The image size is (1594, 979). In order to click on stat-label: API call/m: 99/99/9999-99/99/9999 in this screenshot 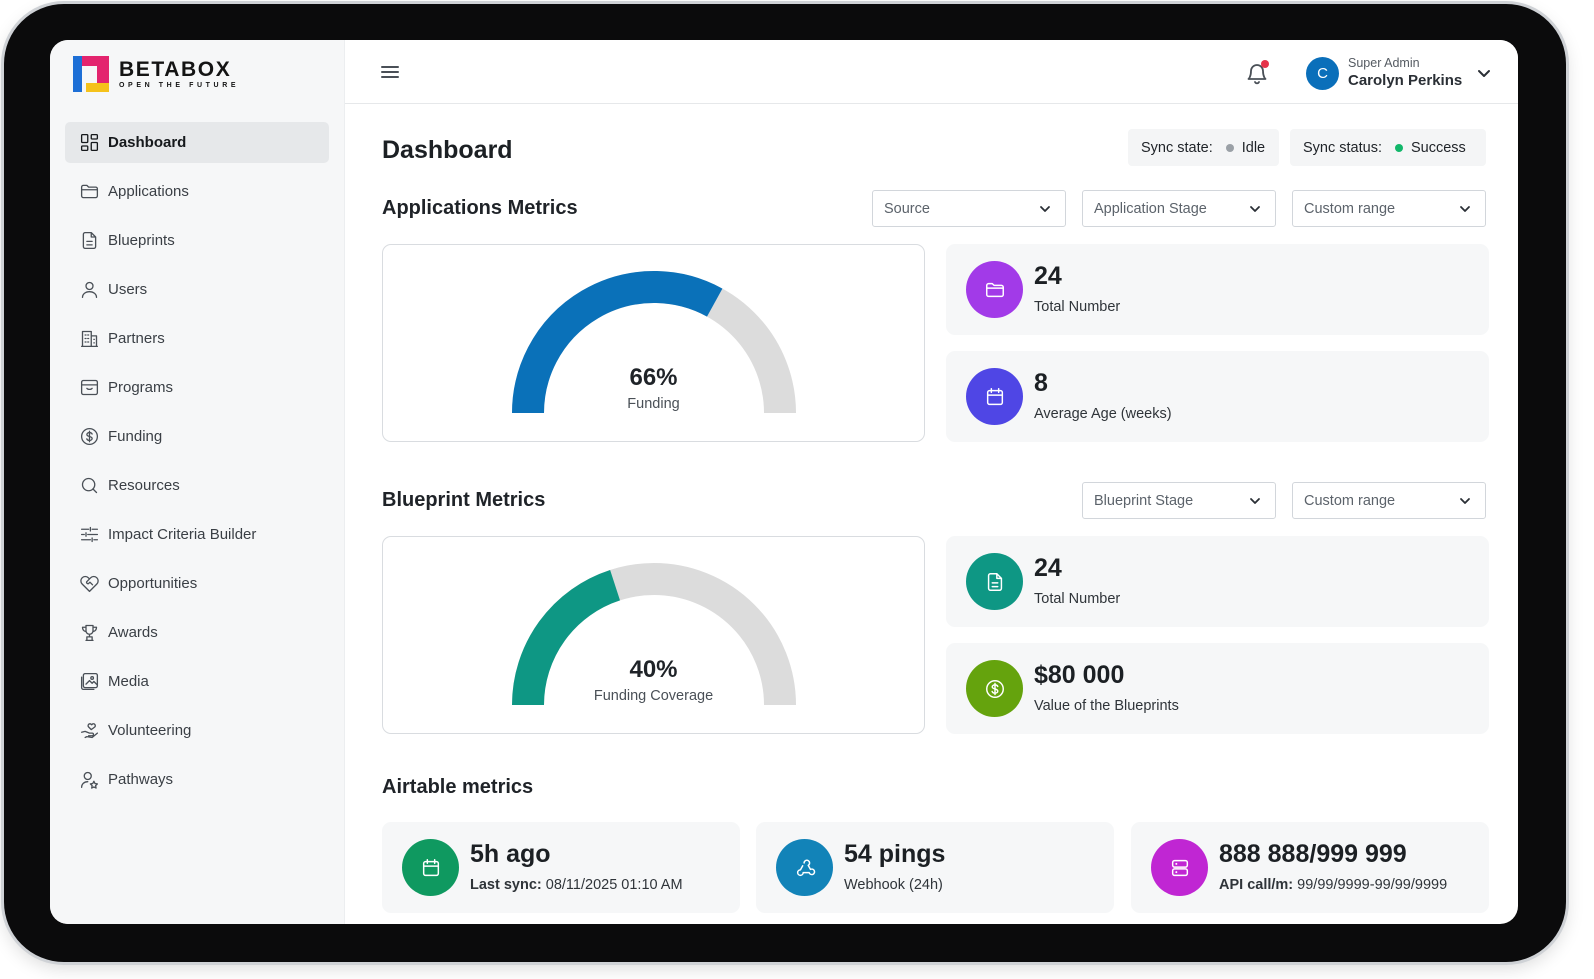, I will do `click(1333, 885)`.